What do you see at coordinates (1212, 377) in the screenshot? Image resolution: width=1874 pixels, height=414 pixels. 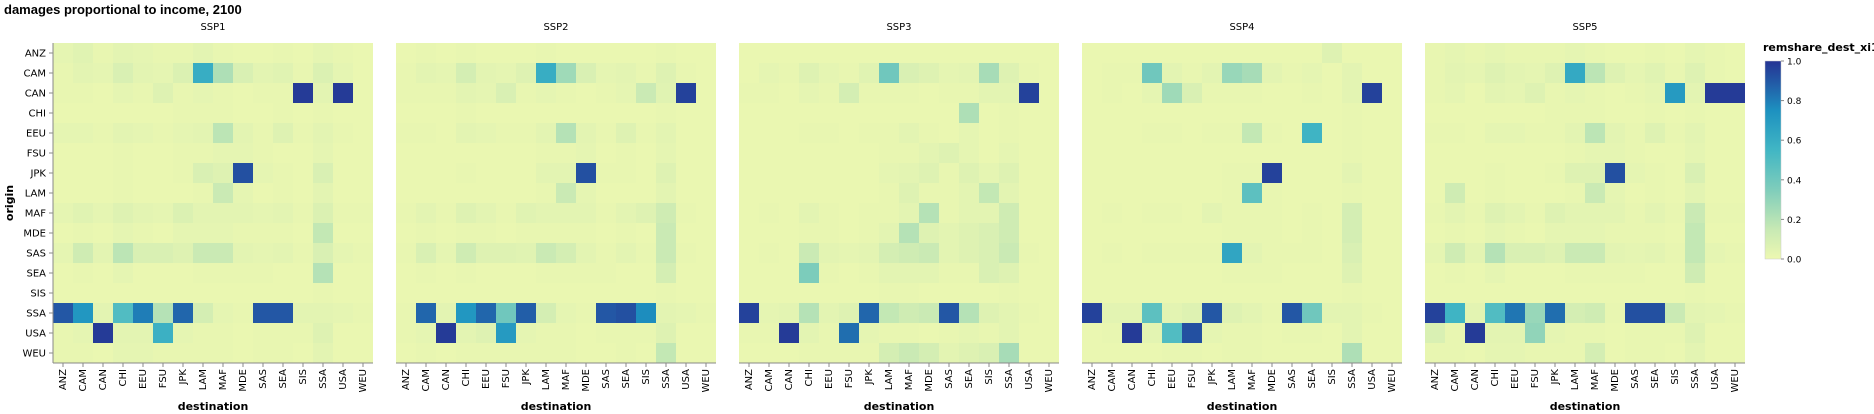 I see `x-tick-label: JPK` at bounding box center [1212, 377].